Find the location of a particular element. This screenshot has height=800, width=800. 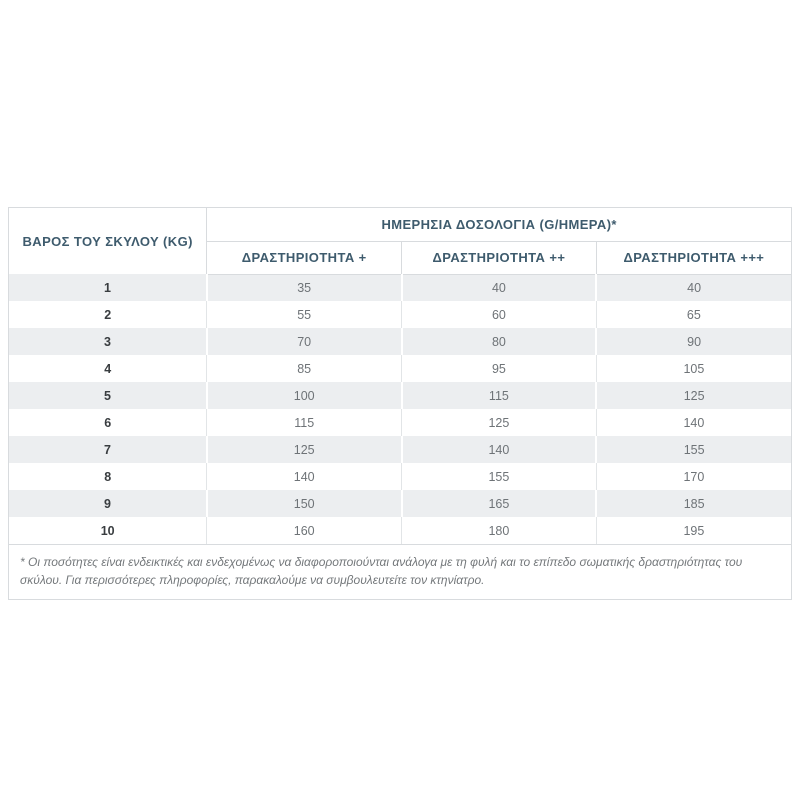

activity-plus-header: ΔΡΑΣΤΗΡΙΟΤΗΤΑ + is located at coordinates (304, 258).